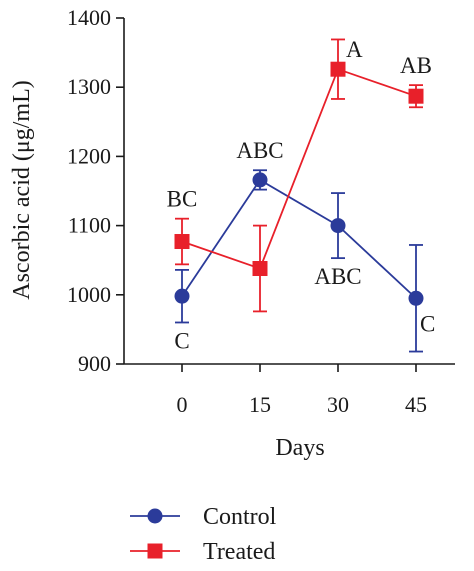  Describe the element at coordinates (22, 189) in the screenshot. I see `y-axis-label: Ascorbic acid (μg/mL)` at that location.